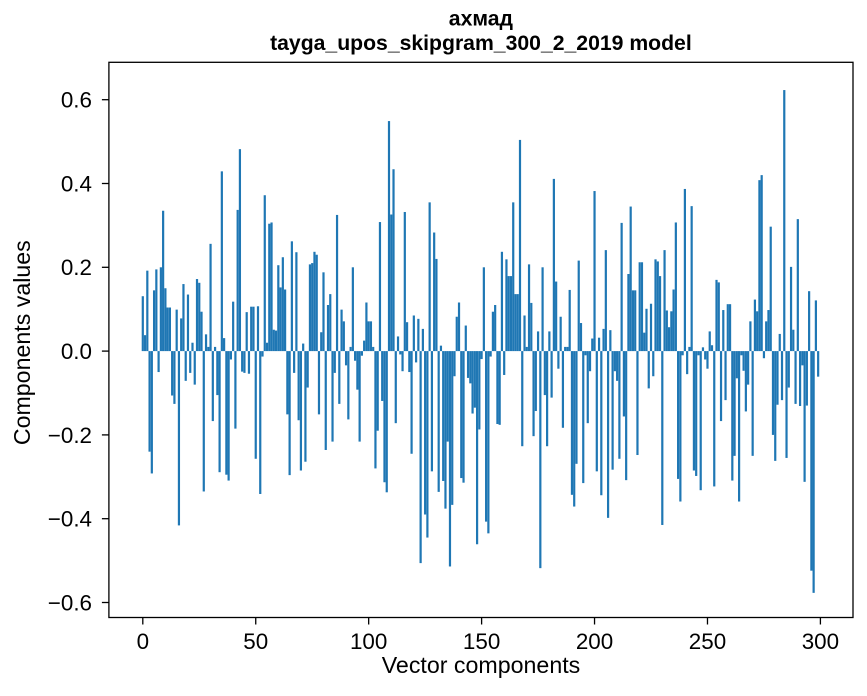 The height and width of the screenshot is (696, 867). I want to click on svg-text: 200, so click(594, 641).